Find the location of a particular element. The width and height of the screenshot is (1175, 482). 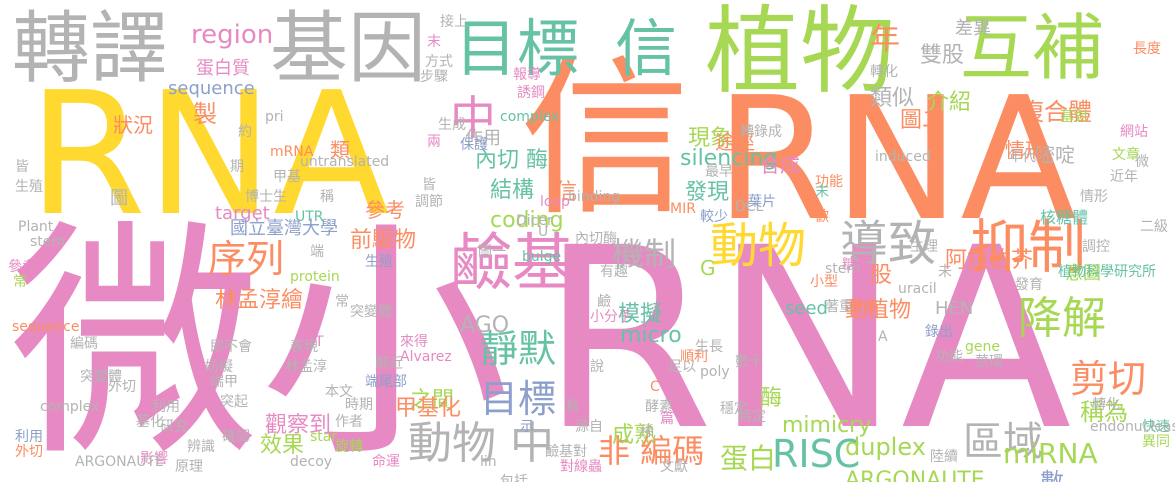

word: 數 is located at coordinates (1052, 475).